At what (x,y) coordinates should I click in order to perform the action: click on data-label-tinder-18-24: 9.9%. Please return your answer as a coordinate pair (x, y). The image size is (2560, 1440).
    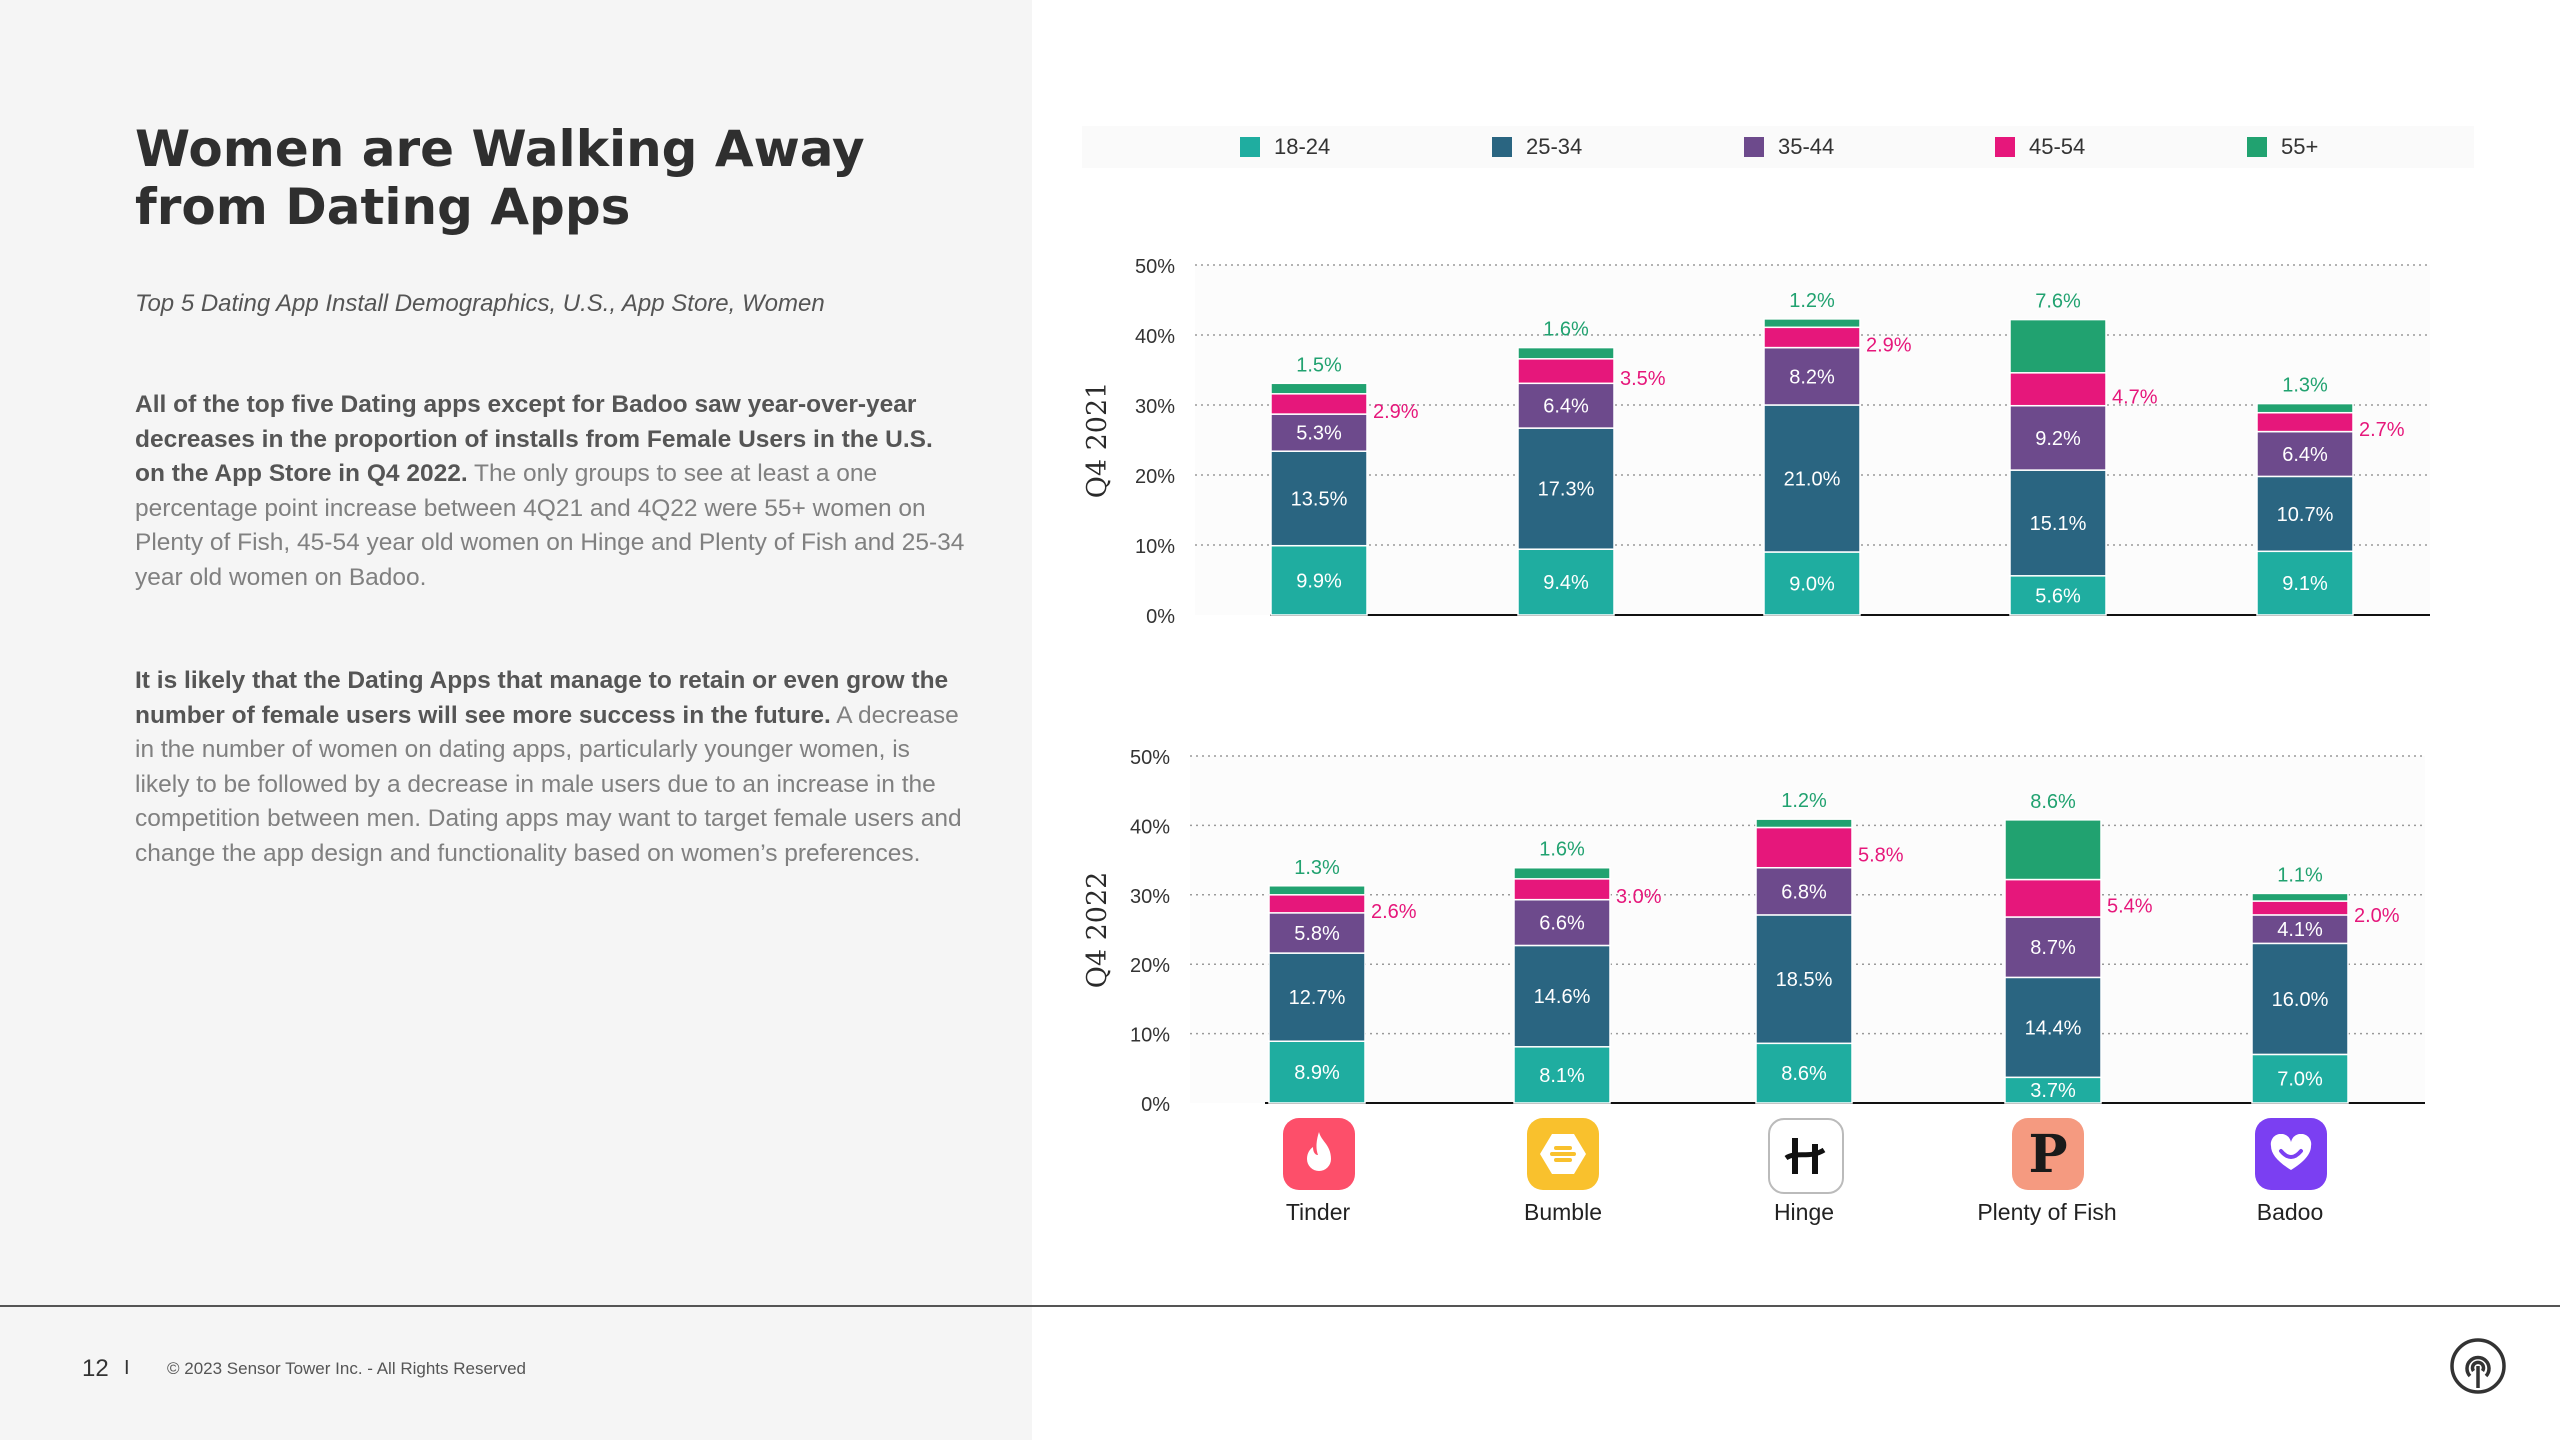
    Looking at the image, I should click on (1319, 581).